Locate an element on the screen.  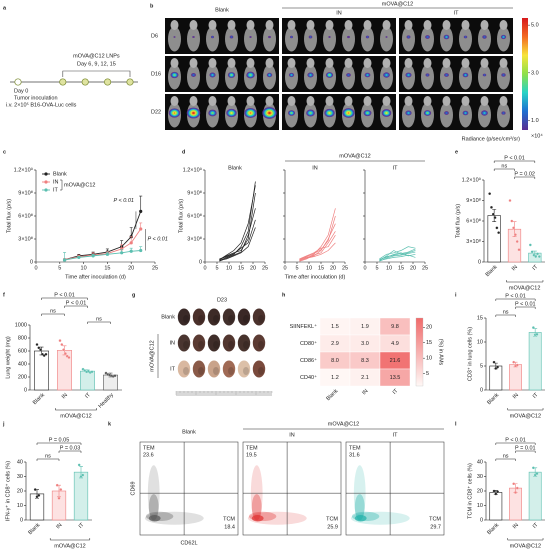
y-tick-label: 15 is located at coordinates (480, 318).